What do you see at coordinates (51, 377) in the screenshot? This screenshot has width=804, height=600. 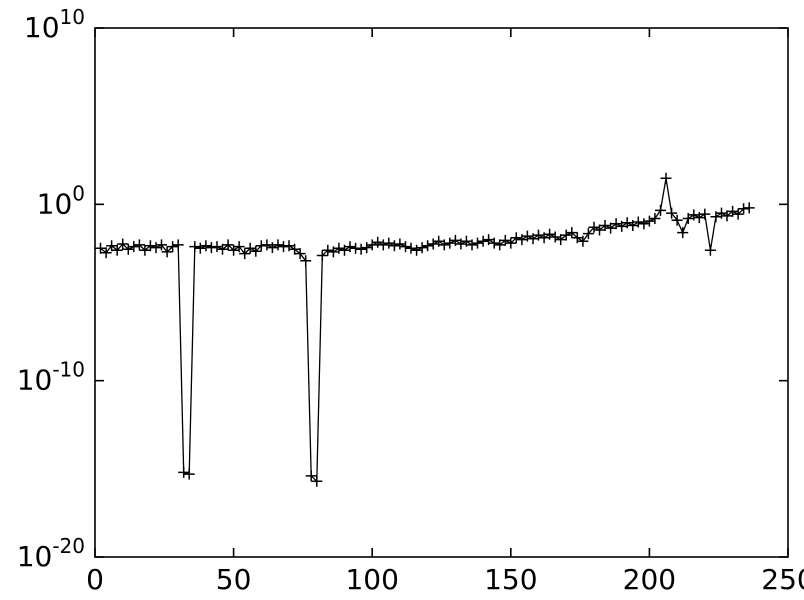 I see `y-tick-label: 10-10` at bounding box center [51, 377].